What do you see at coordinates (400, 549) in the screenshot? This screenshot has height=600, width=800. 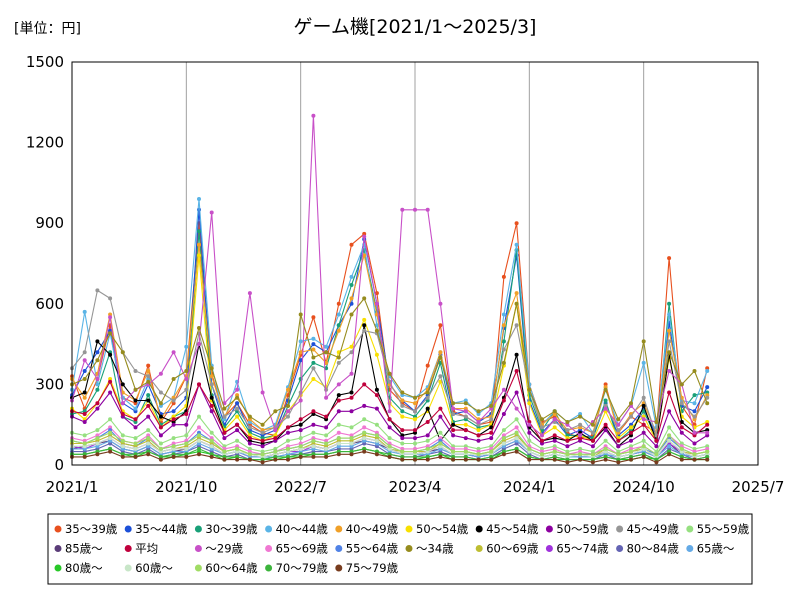 I see `legend-box` at bounding box center [400, 549].